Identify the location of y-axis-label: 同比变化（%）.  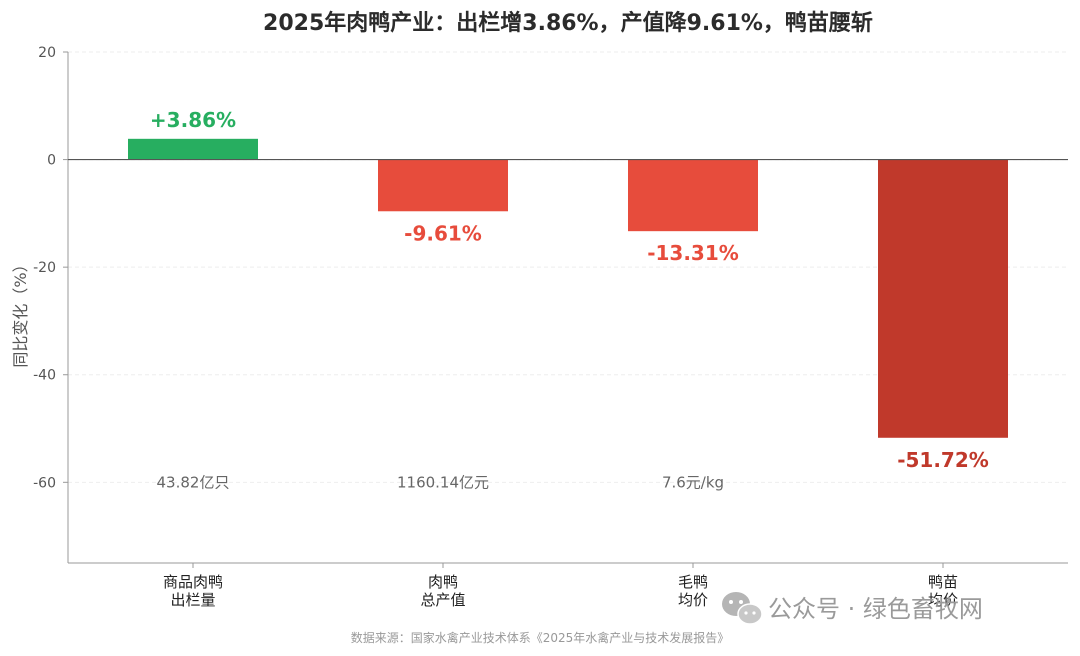
(20, 311).